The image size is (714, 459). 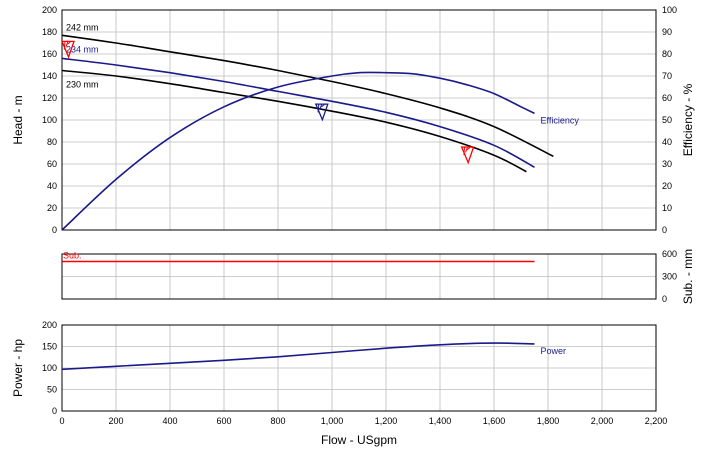 What do you see at coordinates (223, 421) in the screenshot?
I see `x-tick-label: 600` at bounding box center [223, 421].